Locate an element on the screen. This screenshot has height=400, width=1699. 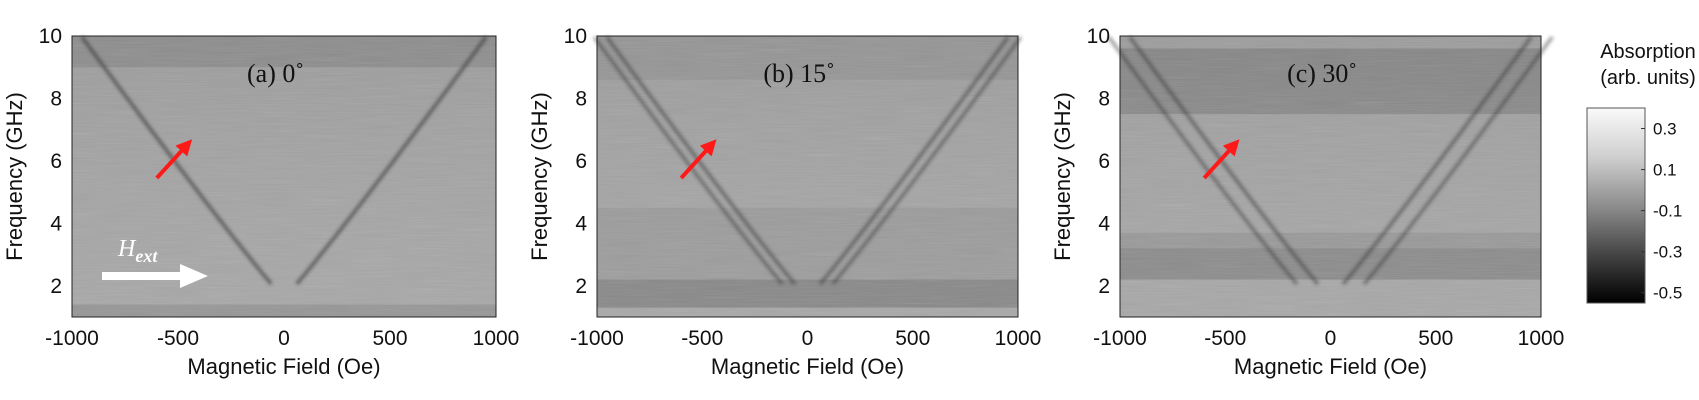
colorbar-tick-label: -0.5 is located at coordinates (1667, 293).